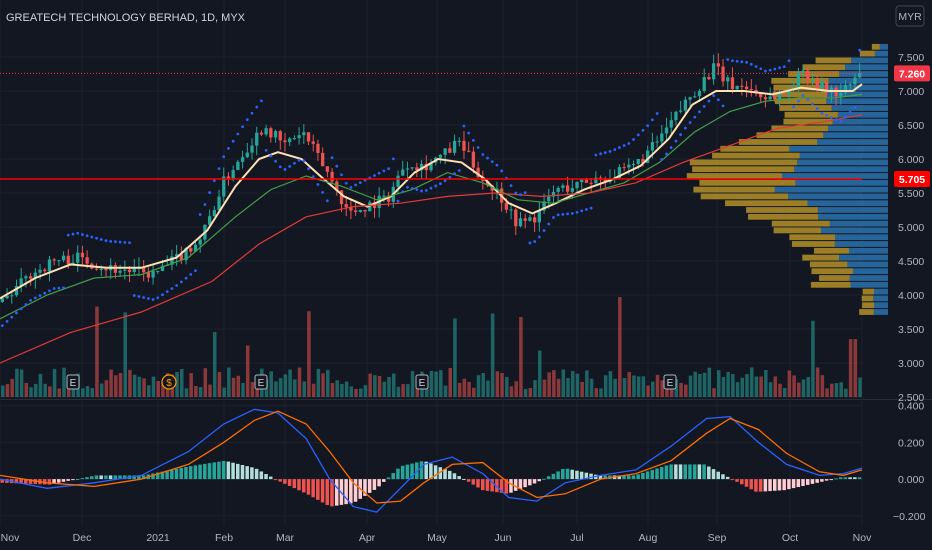 This screenshot has height=550, width=932. I want to click on price-tick-label: 6.000, so click(911, 160).